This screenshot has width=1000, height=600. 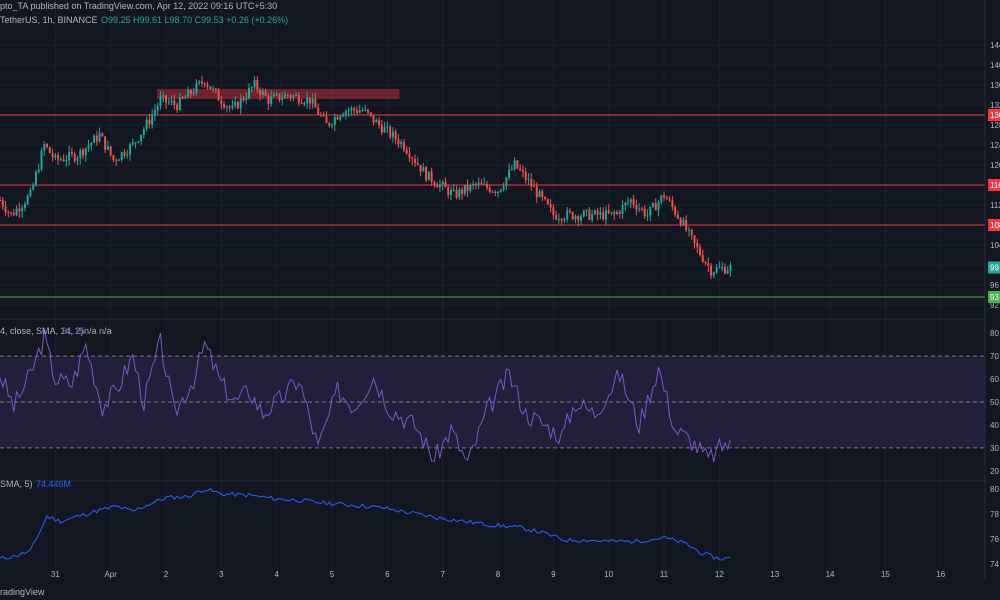 I want to click on price-tick-label: 112, so click(x=995, y=205).